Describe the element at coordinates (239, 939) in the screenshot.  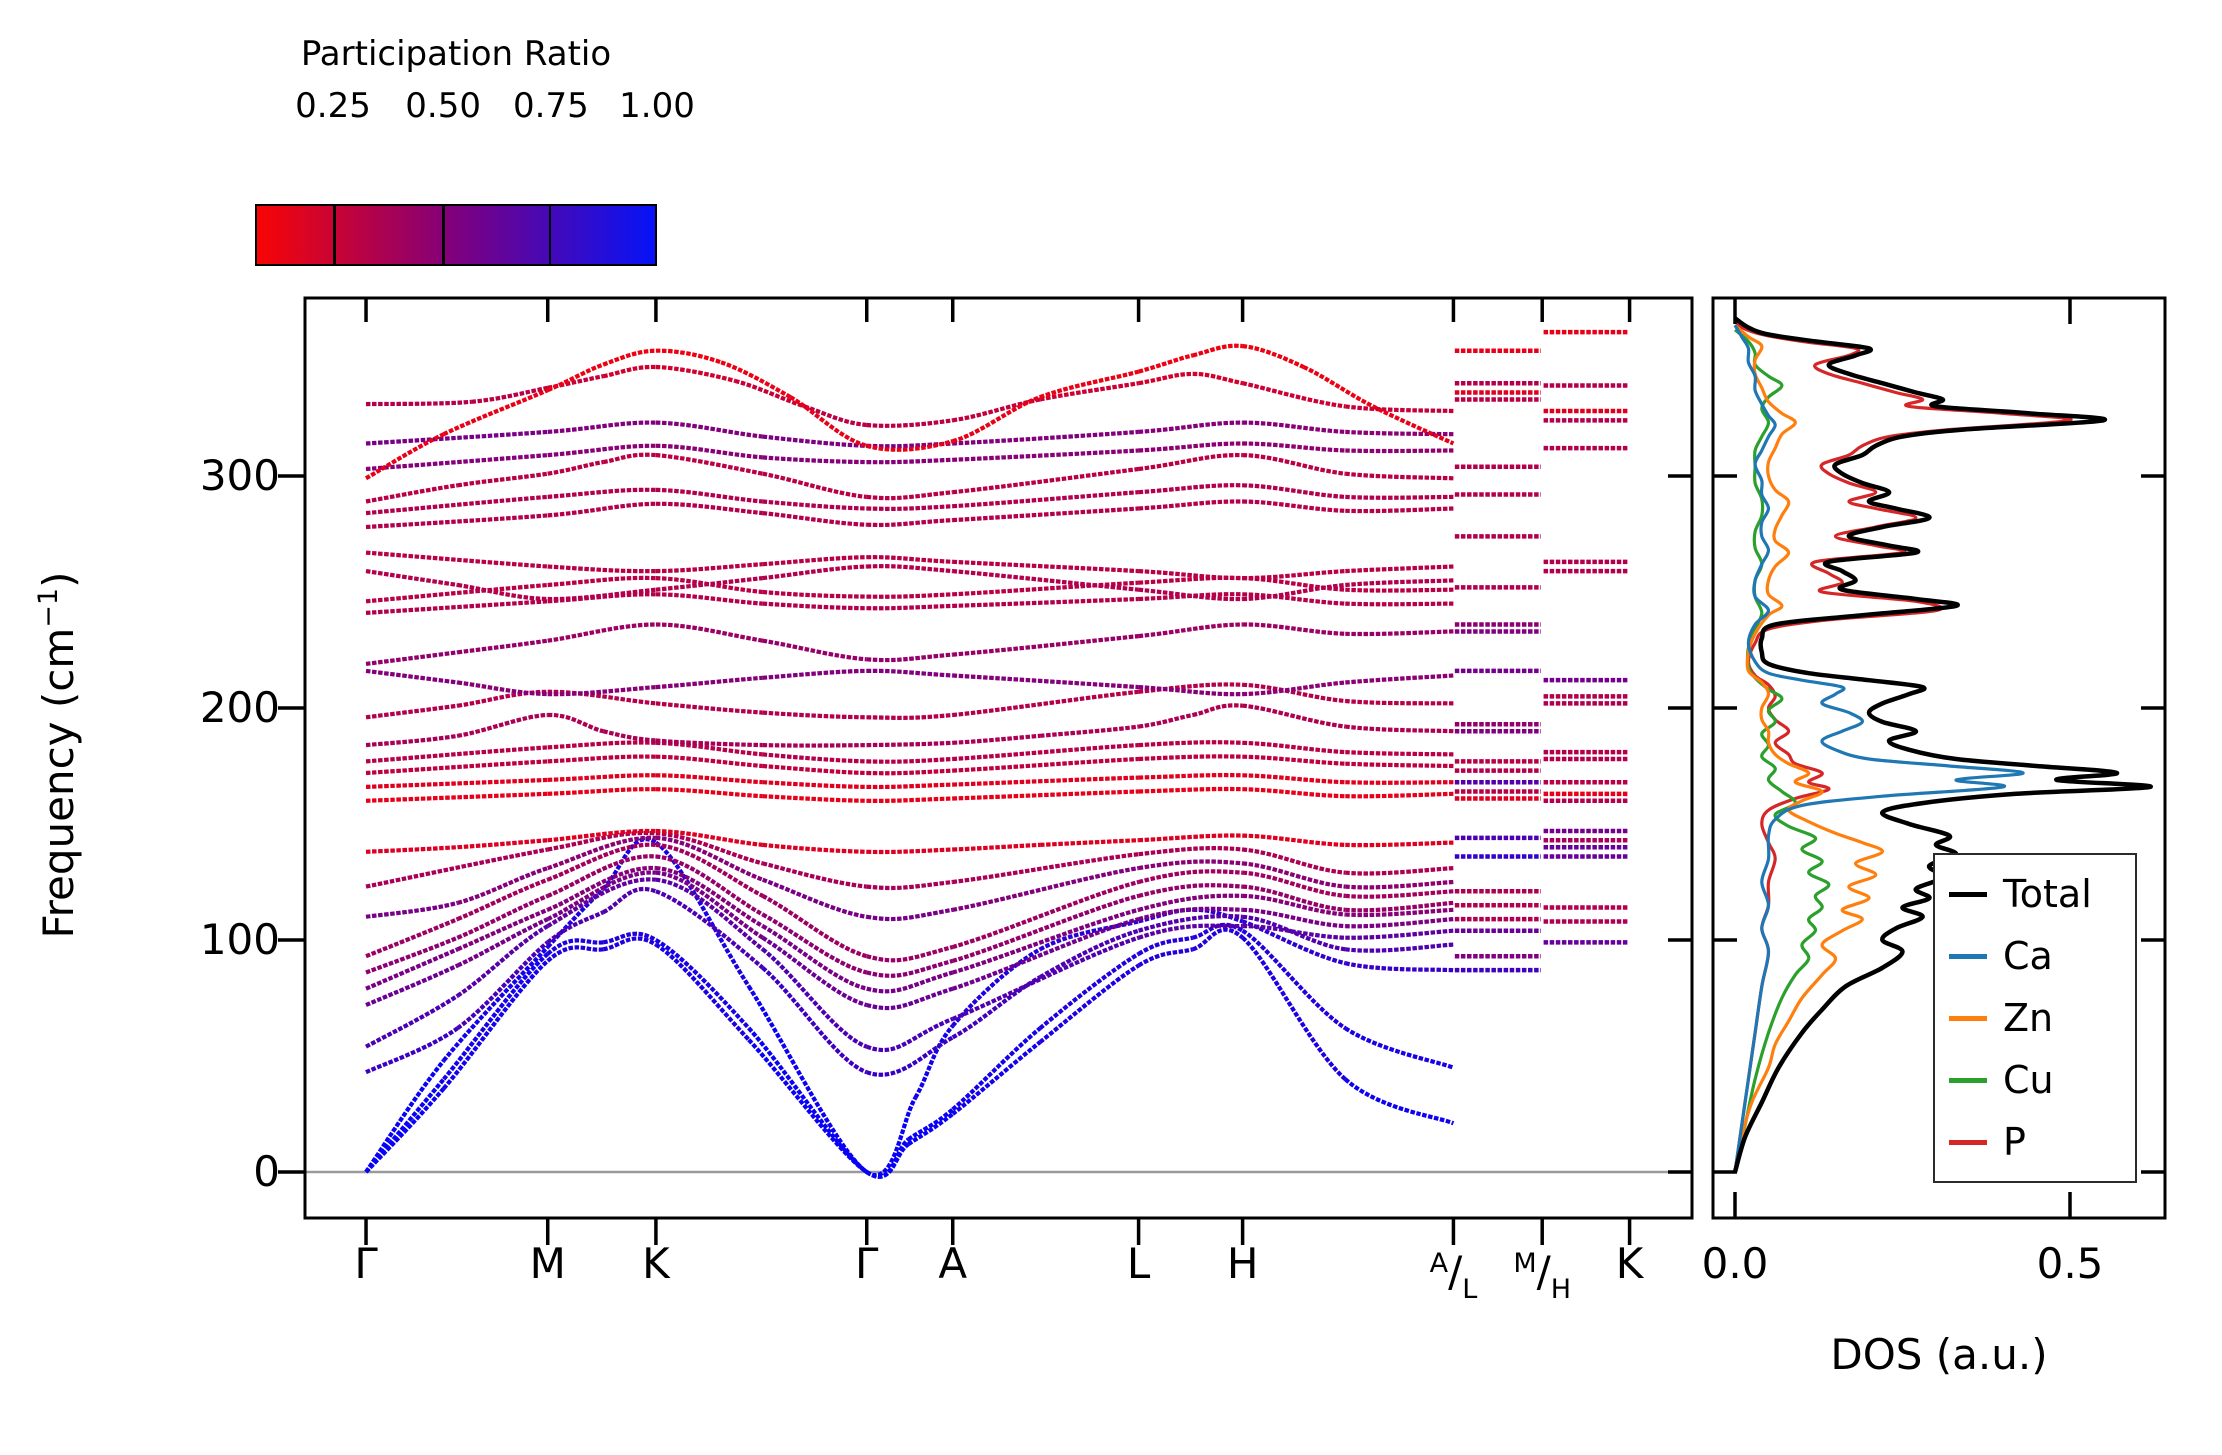
I see `y-tick-label: 100` at that location.